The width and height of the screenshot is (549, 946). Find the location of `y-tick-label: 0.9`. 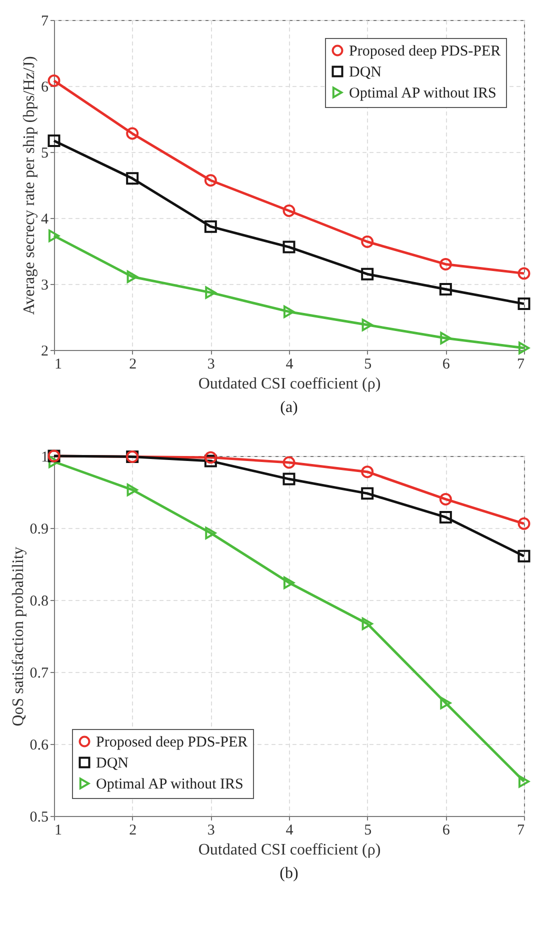

y-tick-label: 0.9 is located at coordinates (39, 530).